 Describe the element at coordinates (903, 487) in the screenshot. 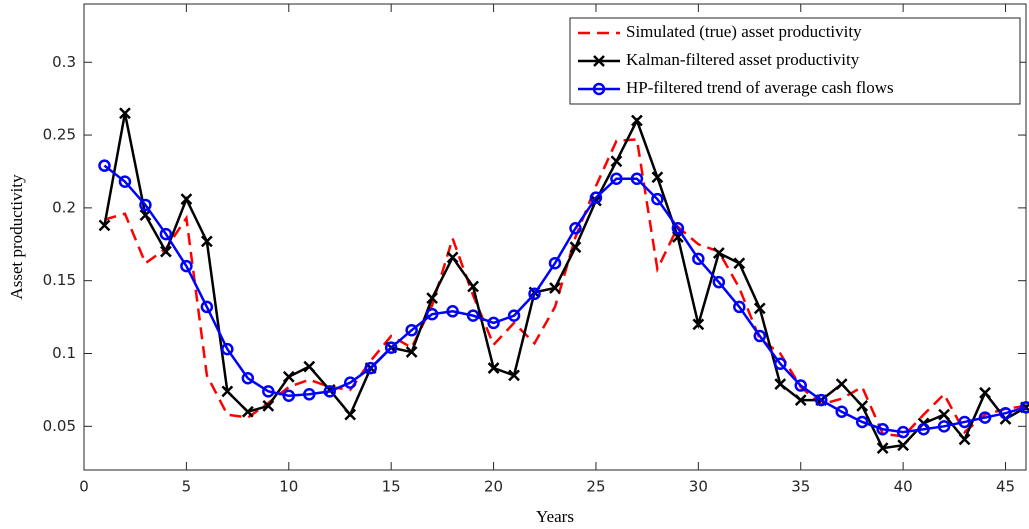

I see `x-tick-label: 40` at that location.